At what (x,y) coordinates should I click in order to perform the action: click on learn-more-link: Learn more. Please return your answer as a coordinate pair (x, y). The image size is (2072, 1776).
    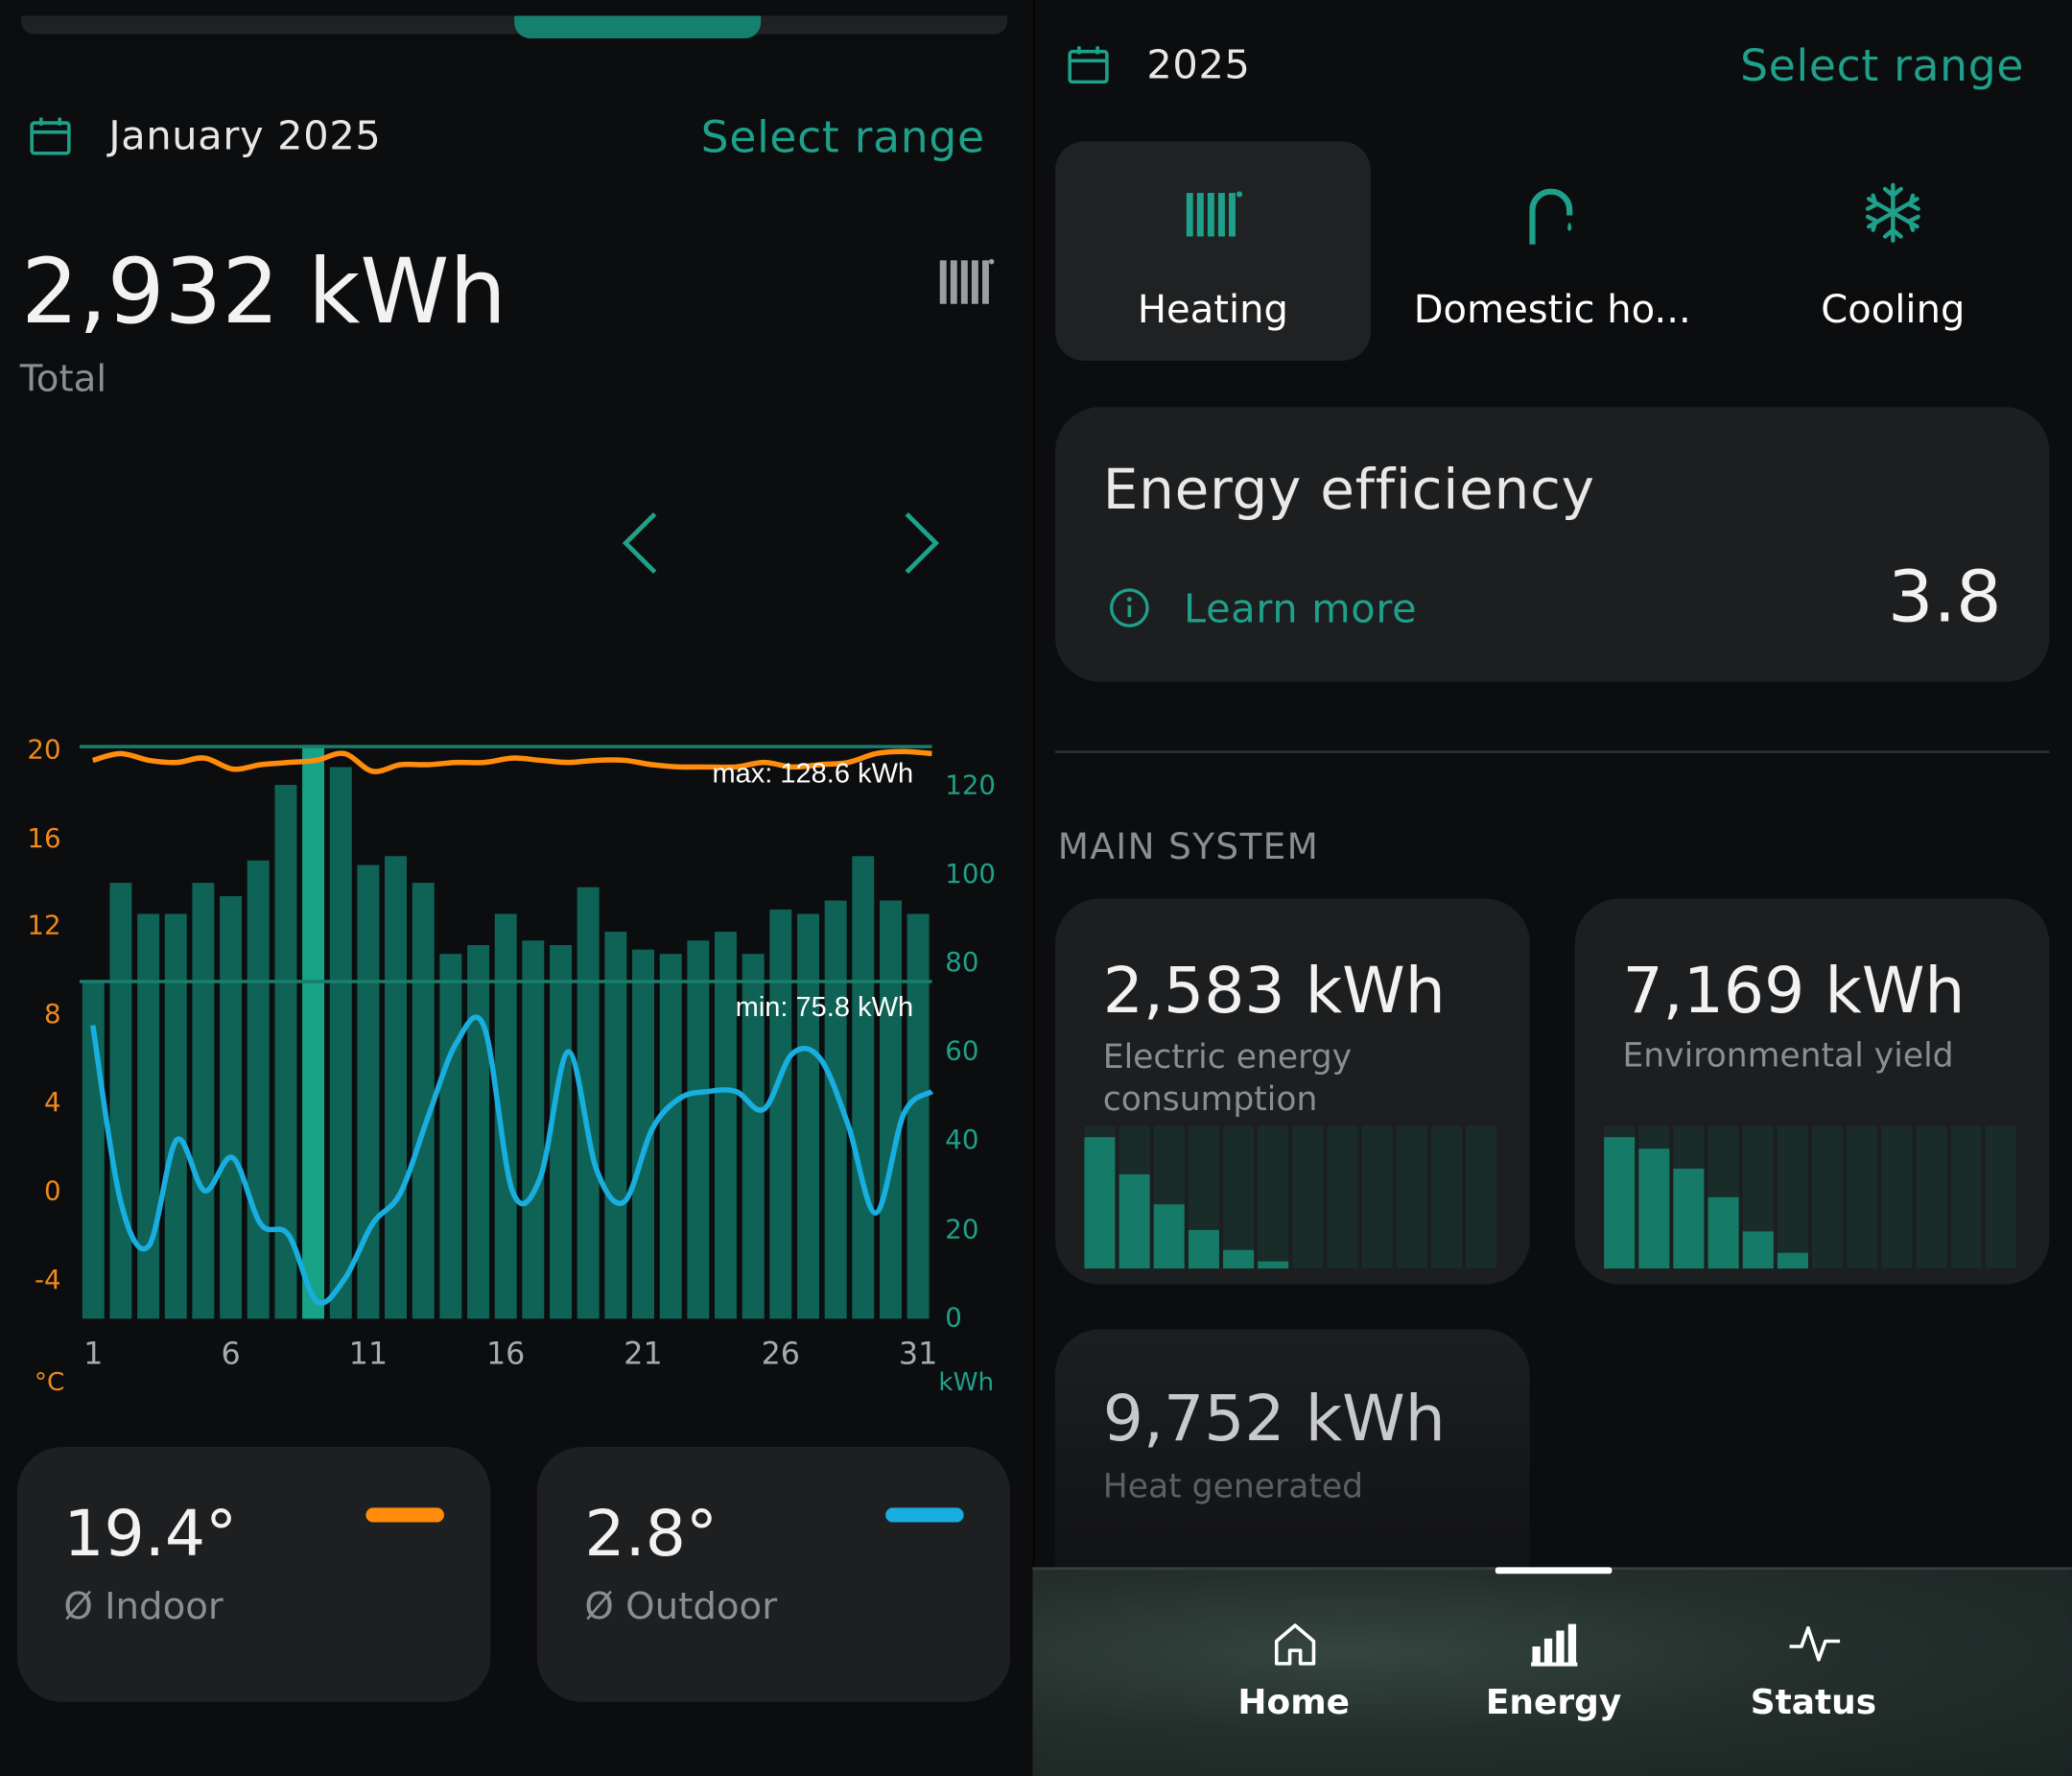
    Looking at the image, I should click on (1301, 609).